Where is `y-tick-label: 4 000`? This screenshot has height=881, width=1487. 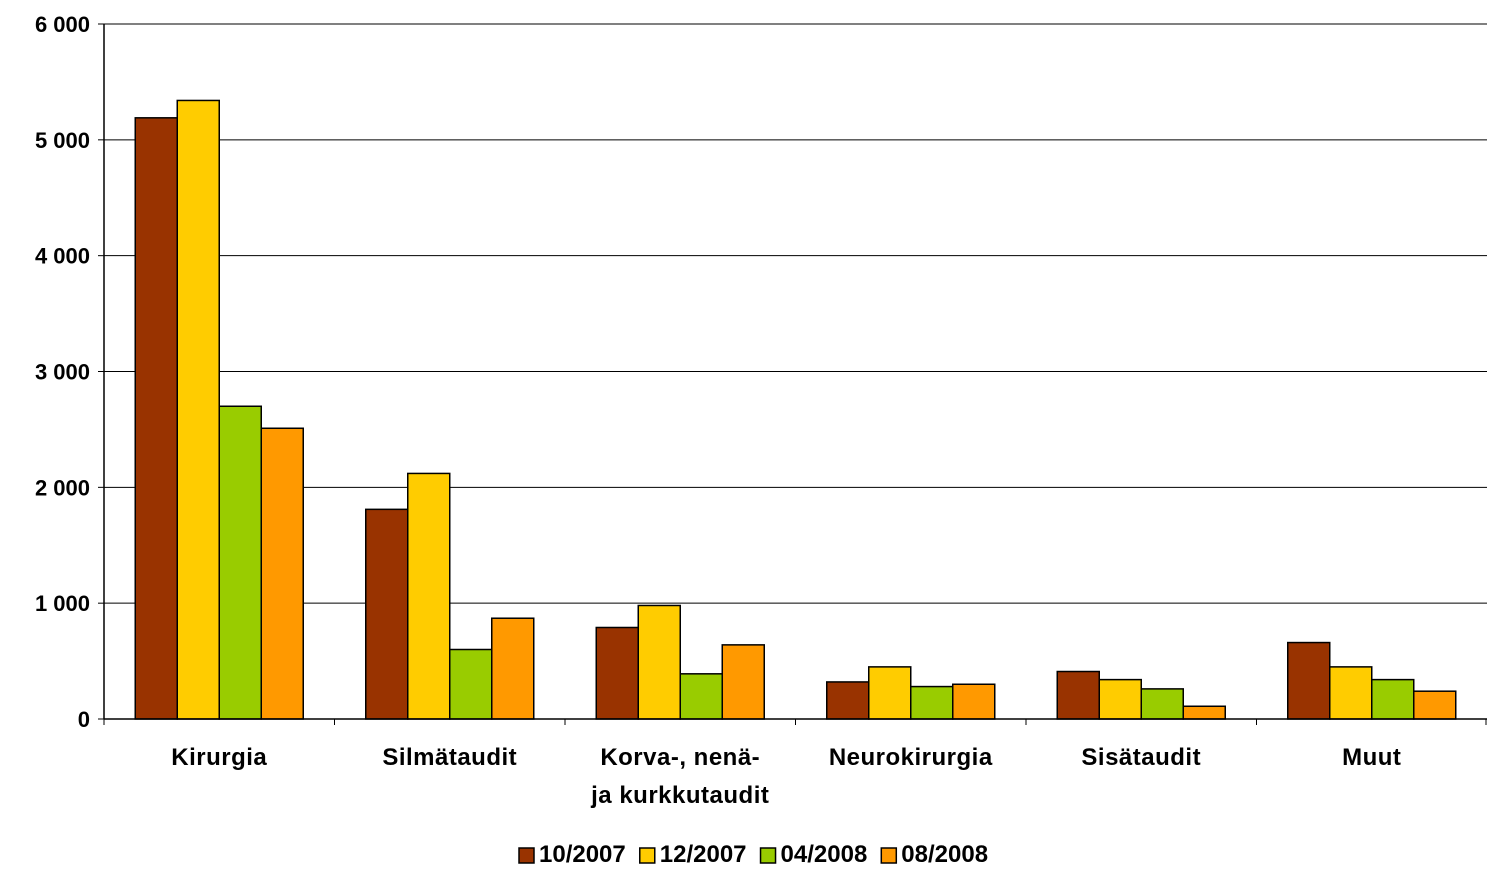 y-tick-label: 4 000 is located at coordinates (62, 256).